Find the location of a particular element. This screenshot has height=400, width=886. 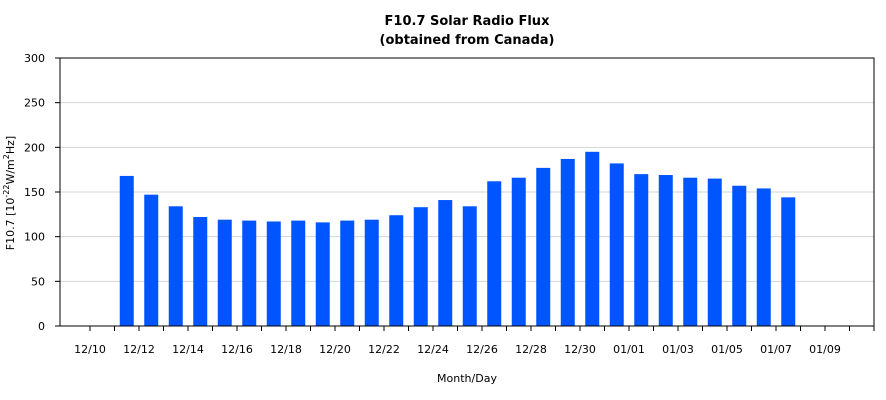

y-tick-label-1: 50 is located at coordinates (38, 281).